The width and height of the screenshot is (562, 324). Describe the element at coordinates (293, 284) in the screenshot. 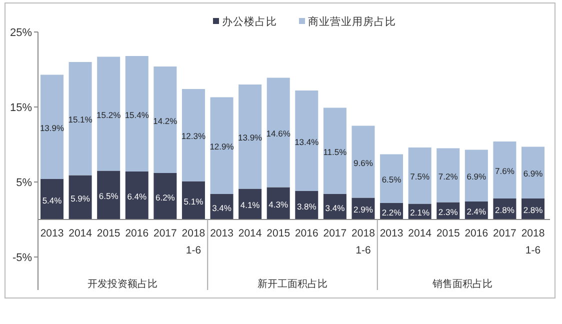

I see `annotation: 新开工面积占比` at that location.